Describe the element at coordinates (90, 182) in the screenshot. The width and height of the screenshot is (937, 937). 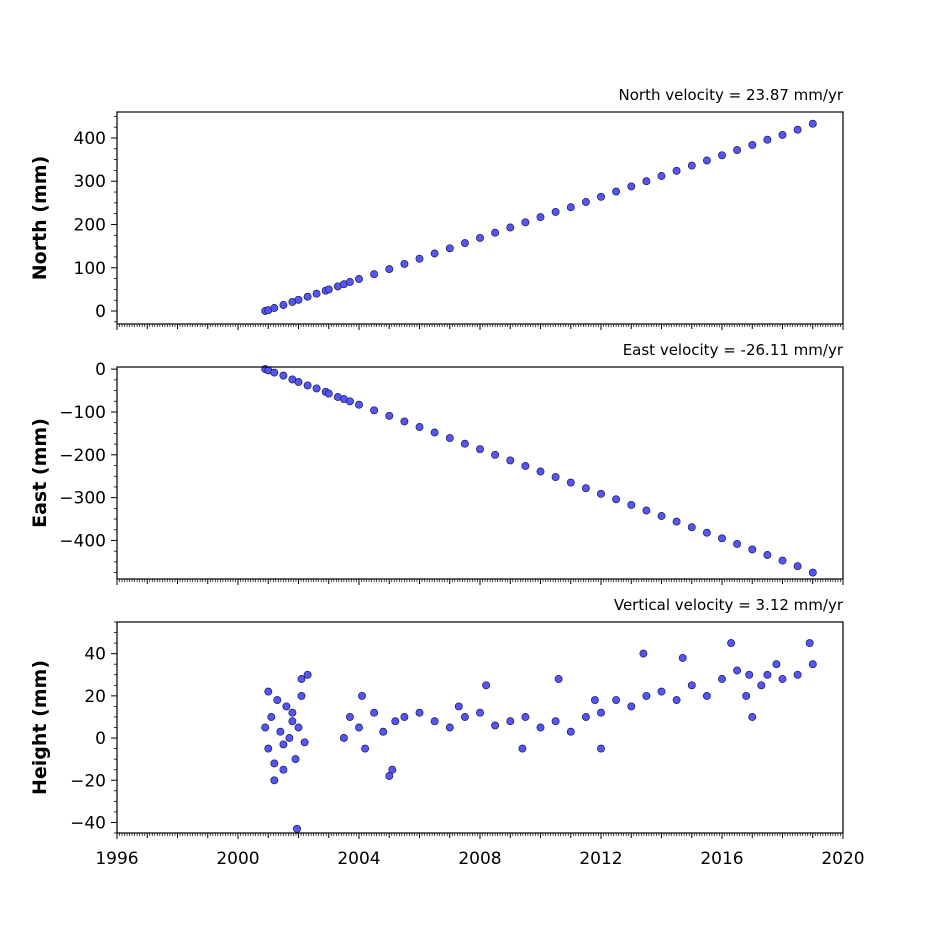
I see `north-y-tick-label: 300` at that location.